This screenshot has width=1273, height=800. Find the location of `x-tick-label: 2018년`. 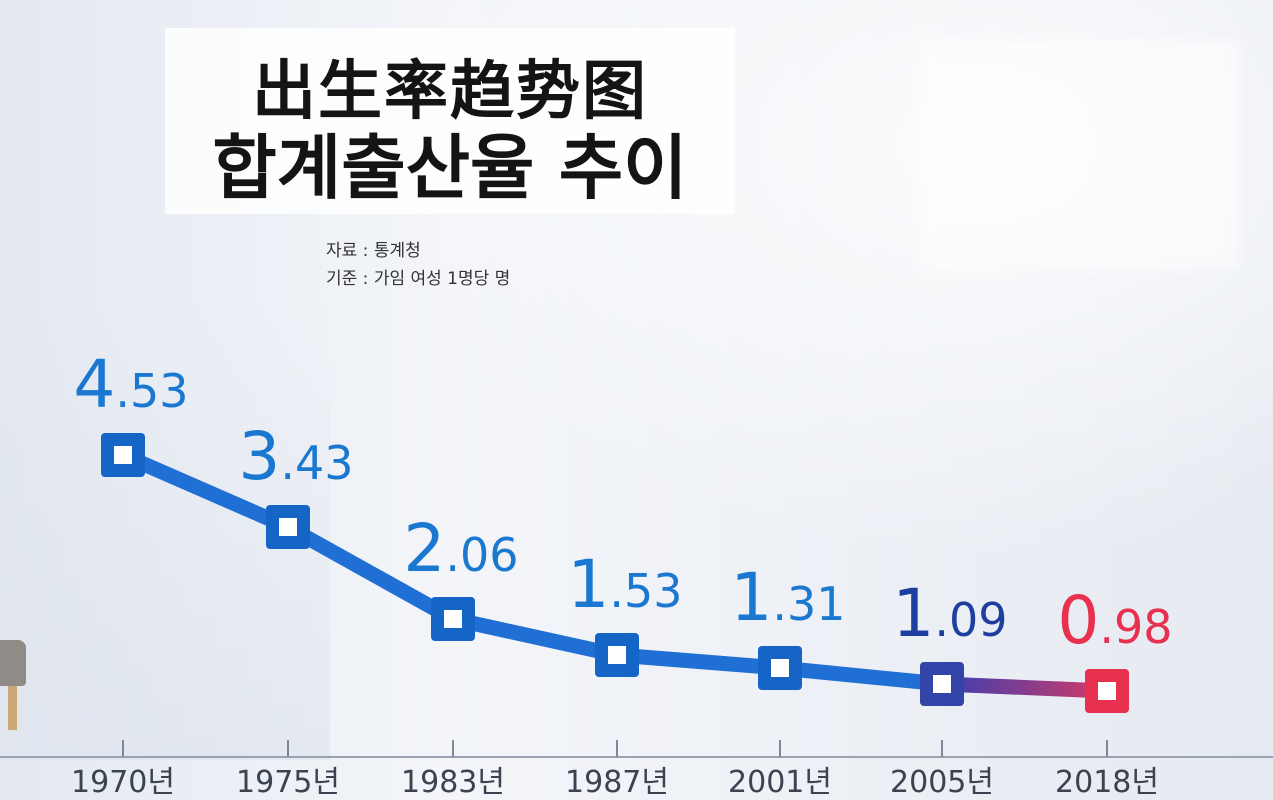

x-tick-label: 2018년 is located at coordinates (1107, 782).